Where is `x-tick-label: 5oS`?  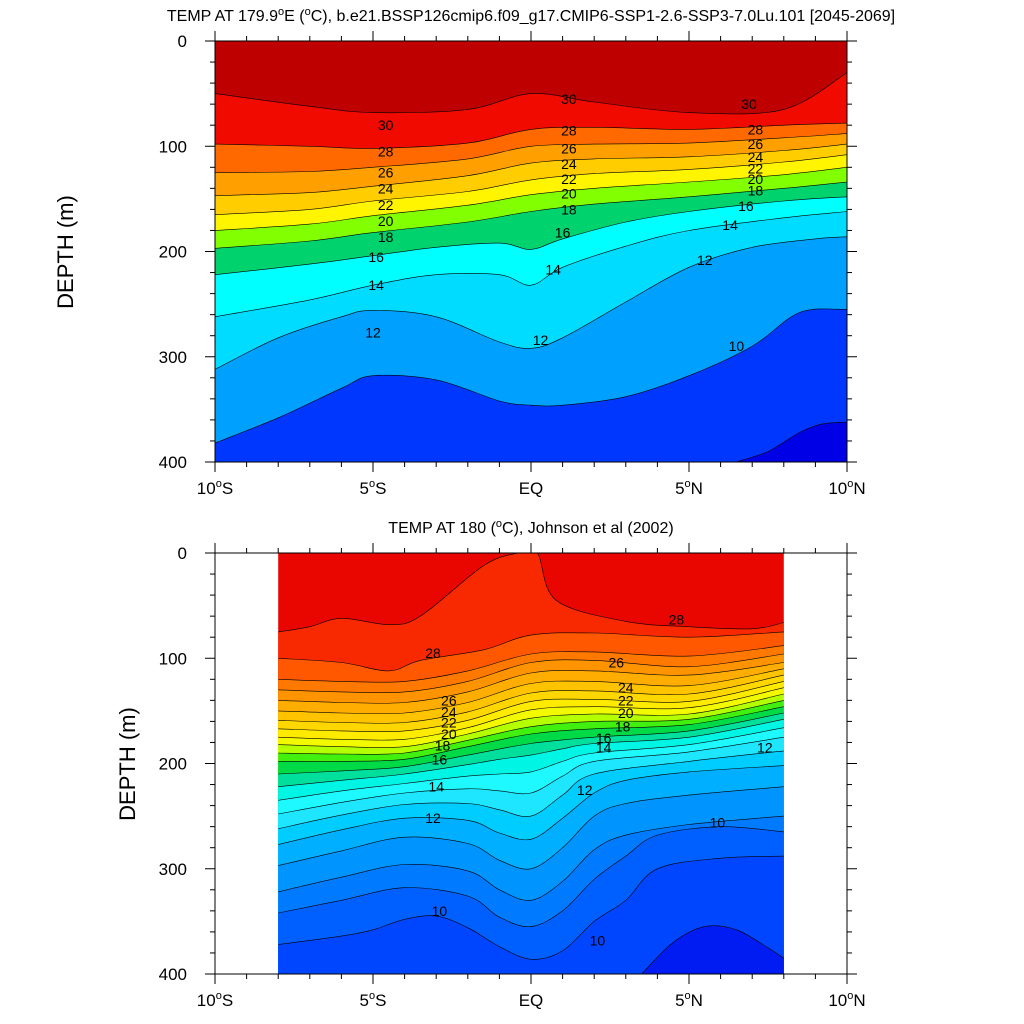 x-tick-label: 5oS is located at coordinates (373, 488).